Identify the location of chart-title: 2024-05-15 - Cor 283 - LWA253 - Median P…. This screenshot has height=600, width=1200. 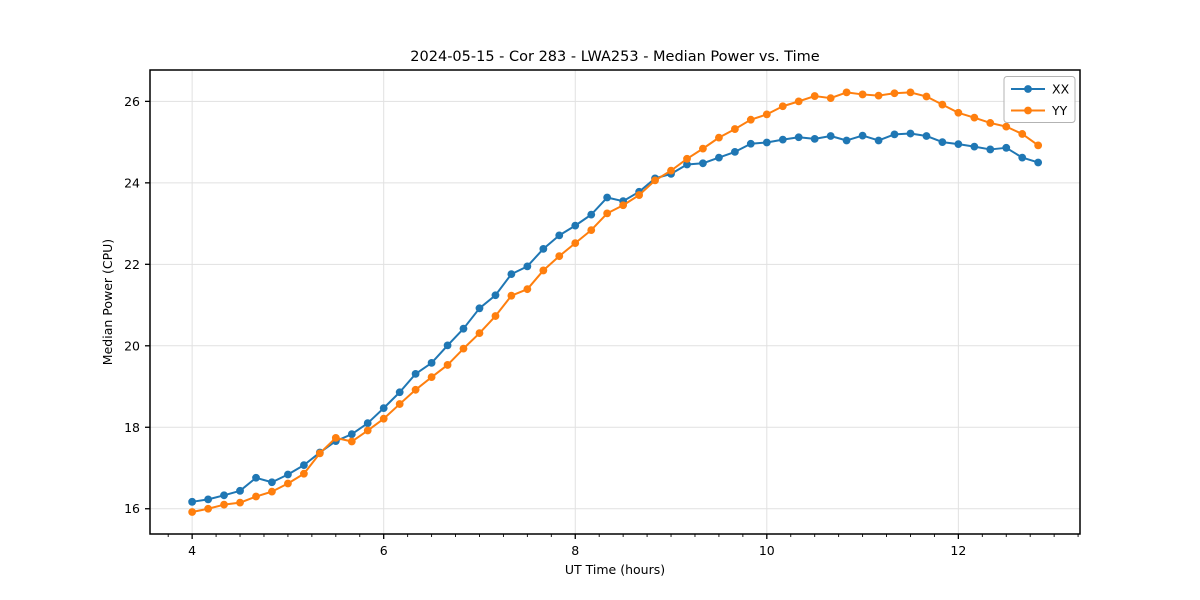
(614, 57).